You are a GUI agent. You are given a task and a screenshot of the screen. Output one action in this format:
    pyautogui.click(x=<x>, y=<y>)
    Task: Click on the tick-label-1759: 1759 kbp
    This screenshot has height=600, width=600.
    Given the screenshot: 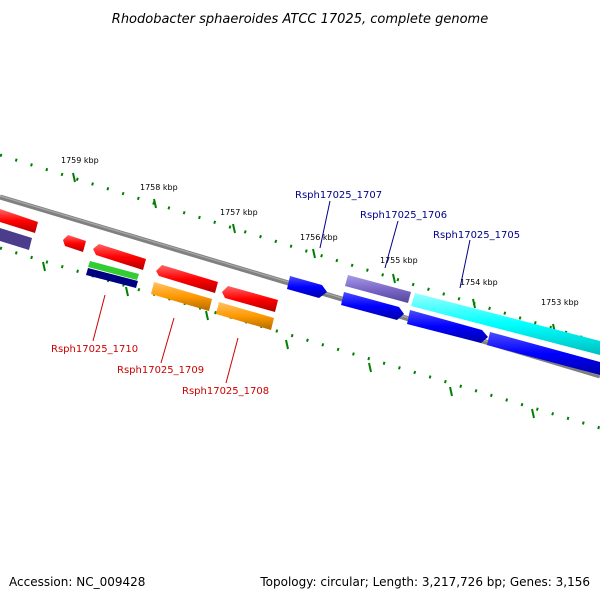 What is the action you would take?
    pyautogui.click(x=80, y=160)
    